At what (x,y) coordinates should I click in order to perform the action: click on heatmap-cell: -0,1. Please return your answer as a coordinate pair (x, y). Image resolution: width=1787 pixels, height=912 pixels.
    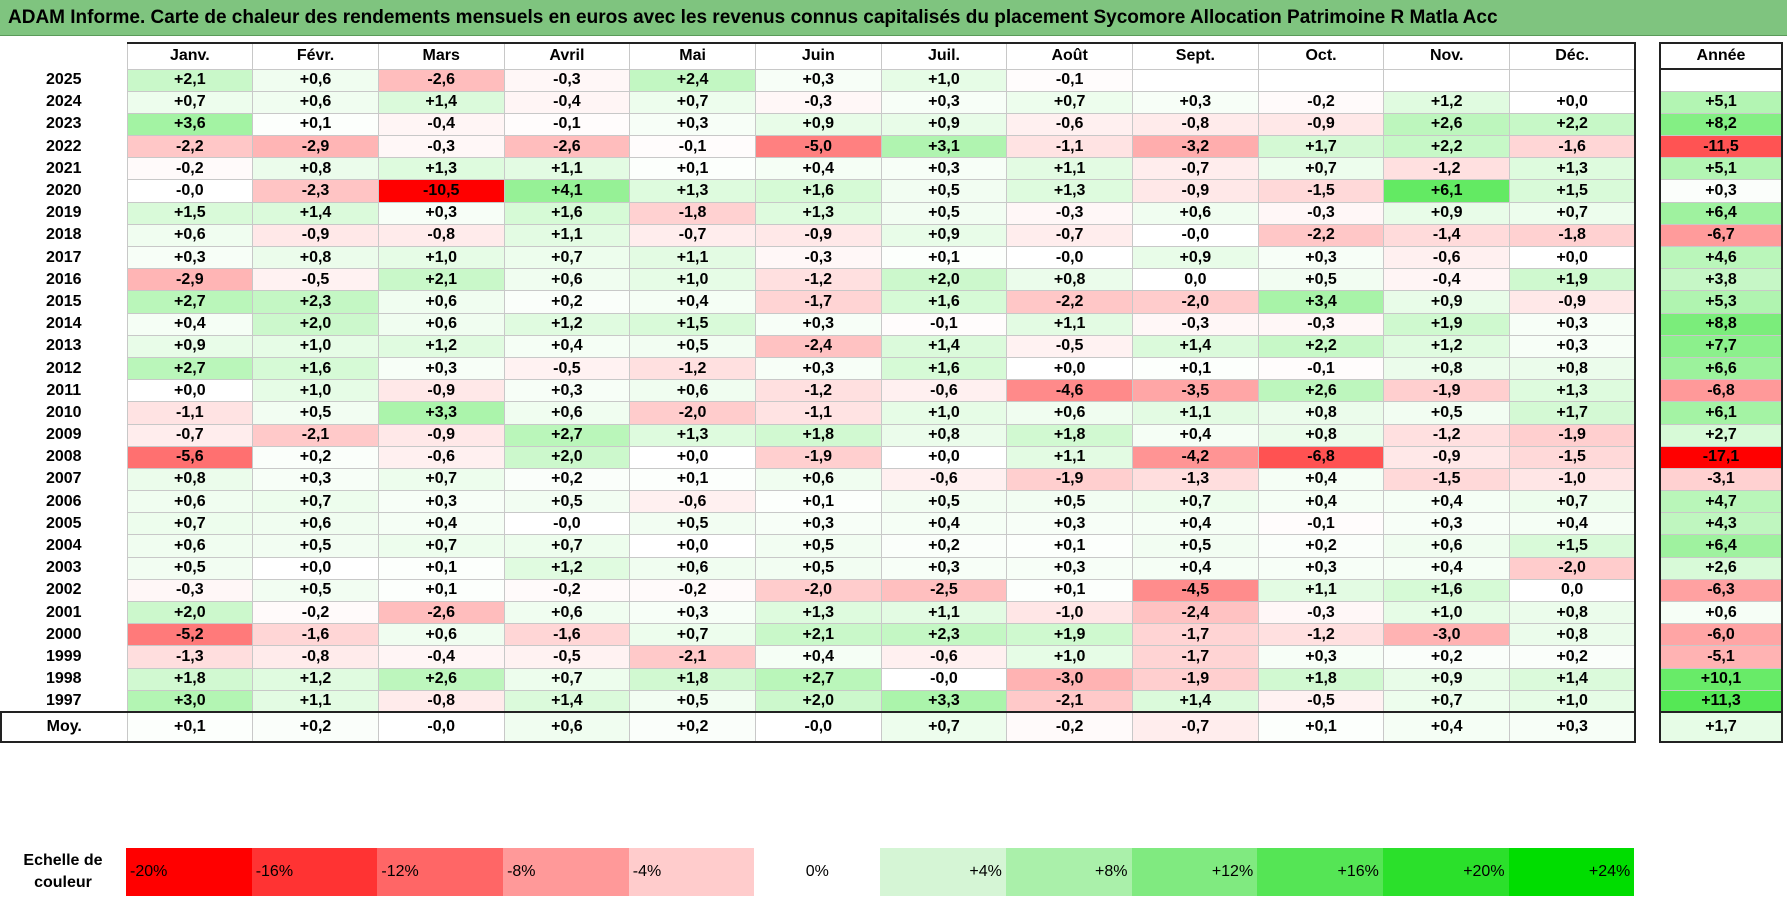
    Looking at the image, I should click on (692, 147).